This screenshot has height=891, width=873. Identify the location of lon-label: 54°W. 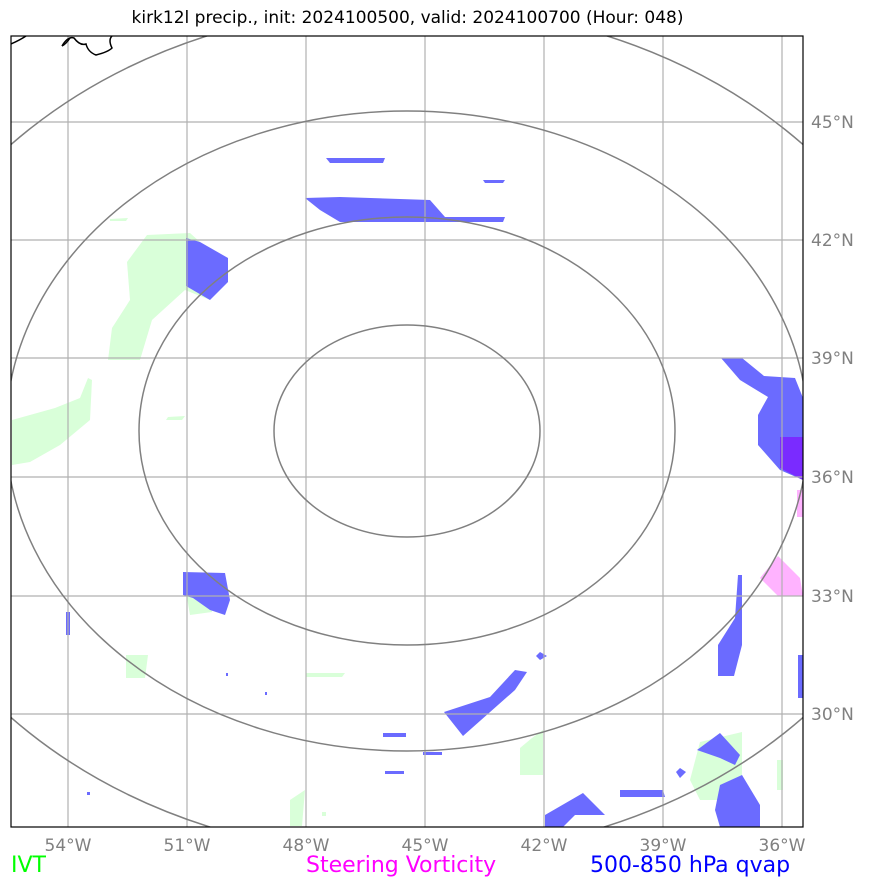
(68, 846).